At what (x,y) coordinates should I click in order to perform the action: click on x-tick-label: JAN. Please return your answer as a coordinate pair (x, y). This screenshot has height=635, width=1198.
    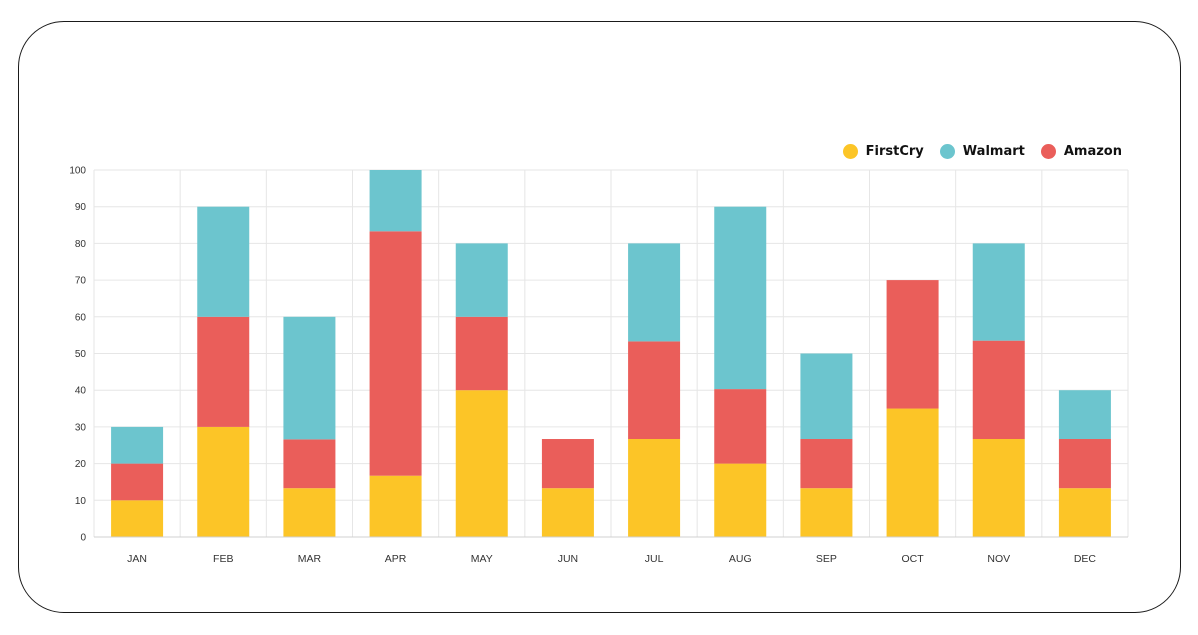
    Looking at the image, I should click on (137, 559).